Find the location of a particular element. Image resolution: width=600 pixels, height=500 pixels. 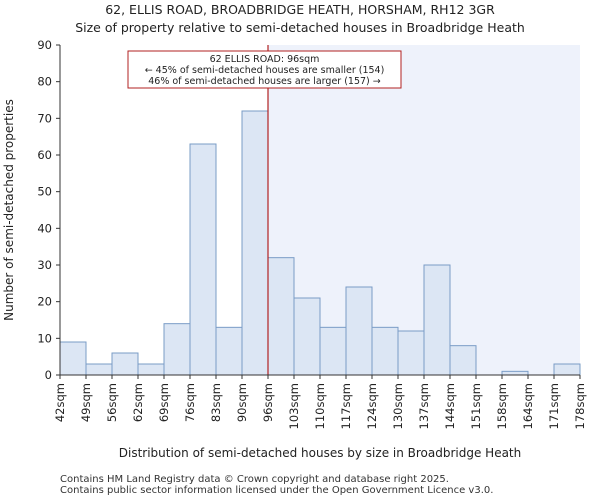

x-tick-label: 62sqm is located at coordinates (138, 402).